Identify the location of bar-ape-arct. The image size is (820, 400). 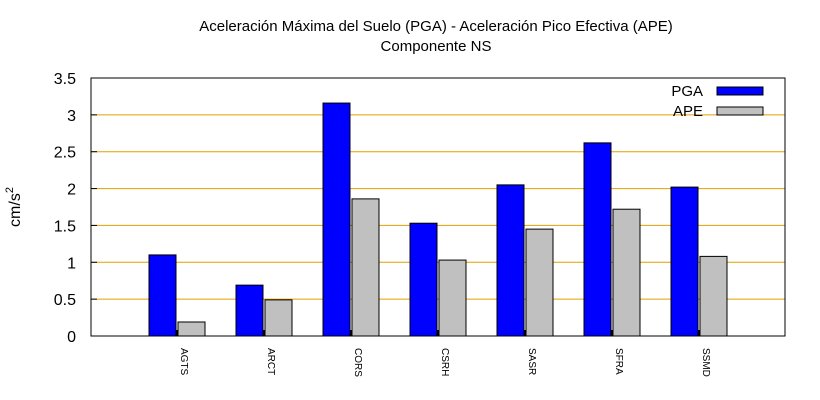
(278, 318).